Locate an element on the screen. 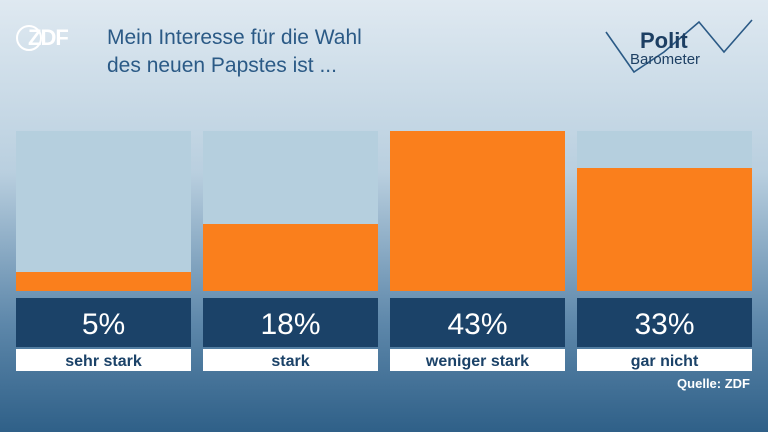  category-label-gar-nicht: gar nicht is located at coordinates (665, 361).